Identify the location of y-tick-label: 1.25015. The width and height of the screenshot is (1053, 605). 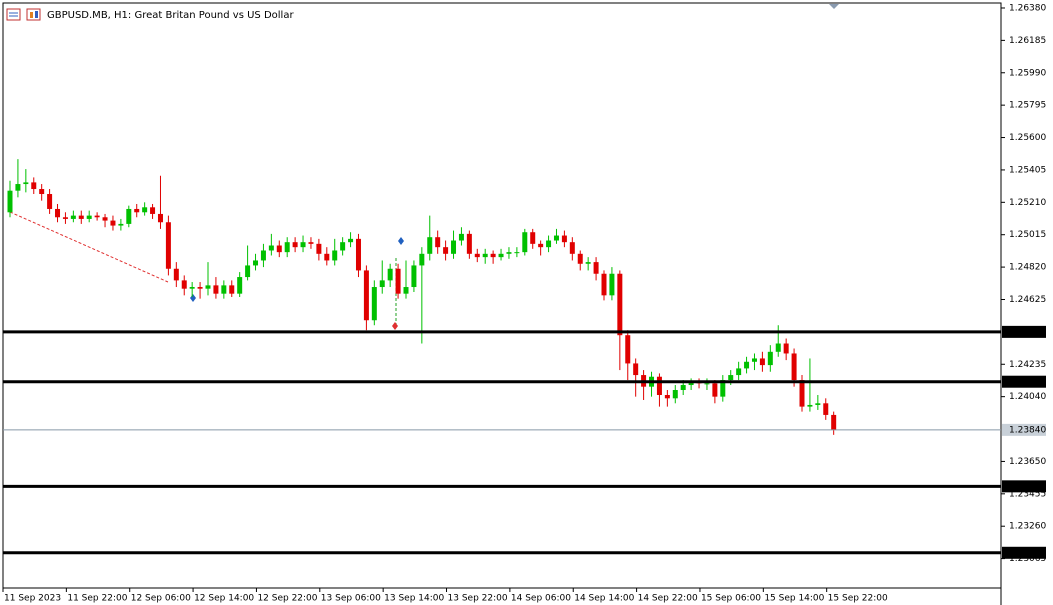
(1027, 235).